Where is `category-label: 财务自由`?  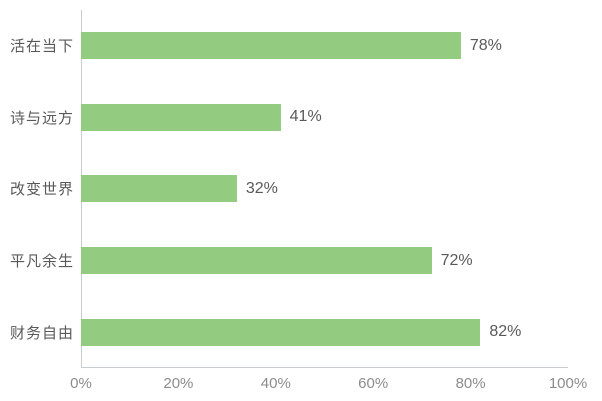
category-label: 财务自由 is located at coordinates (42, 333).